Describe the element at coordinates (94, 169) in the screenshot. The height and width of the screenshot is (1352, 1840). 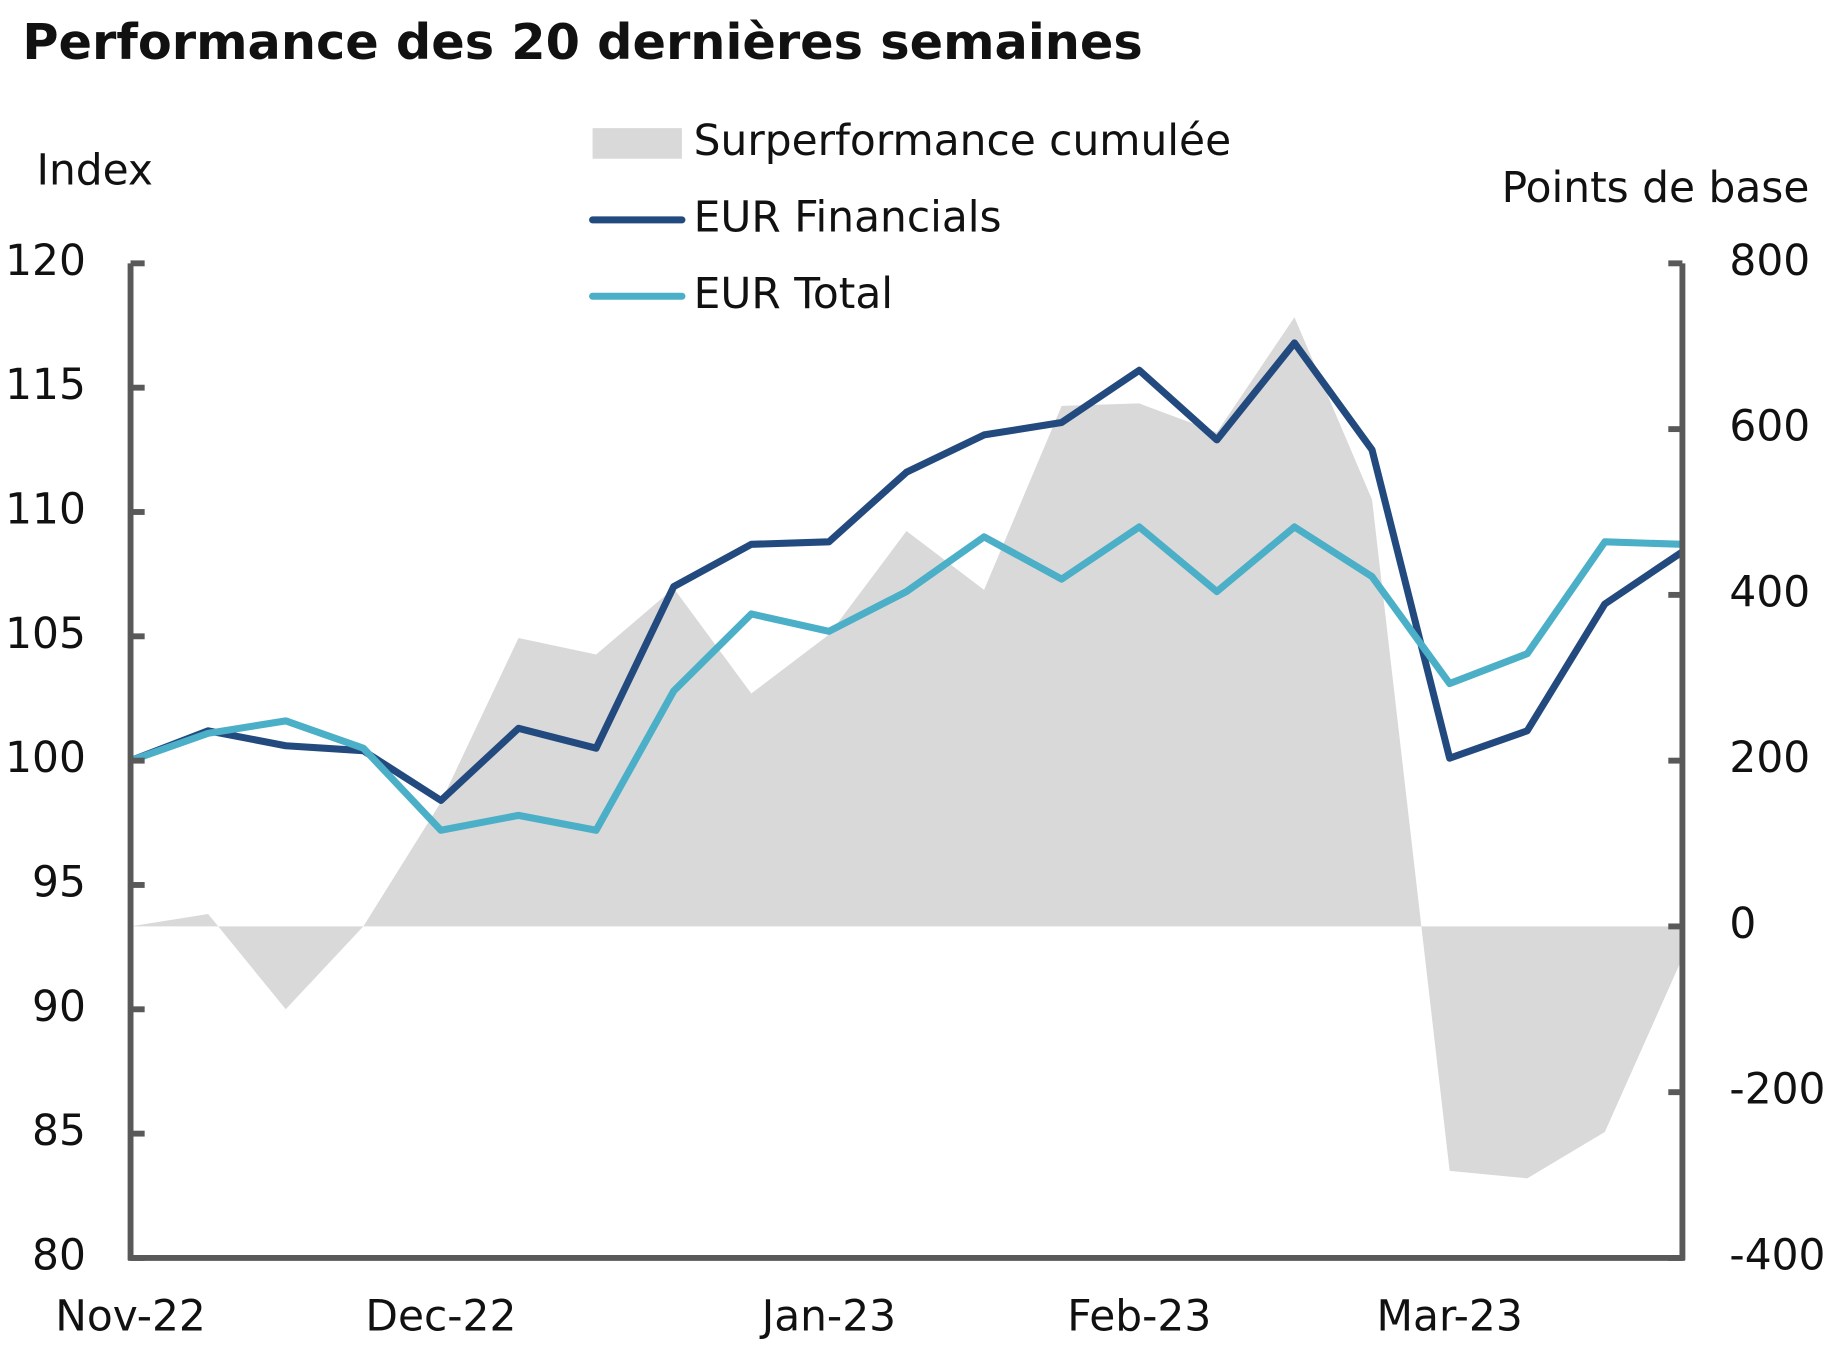
I see `y-axis-label: Index` at that location.